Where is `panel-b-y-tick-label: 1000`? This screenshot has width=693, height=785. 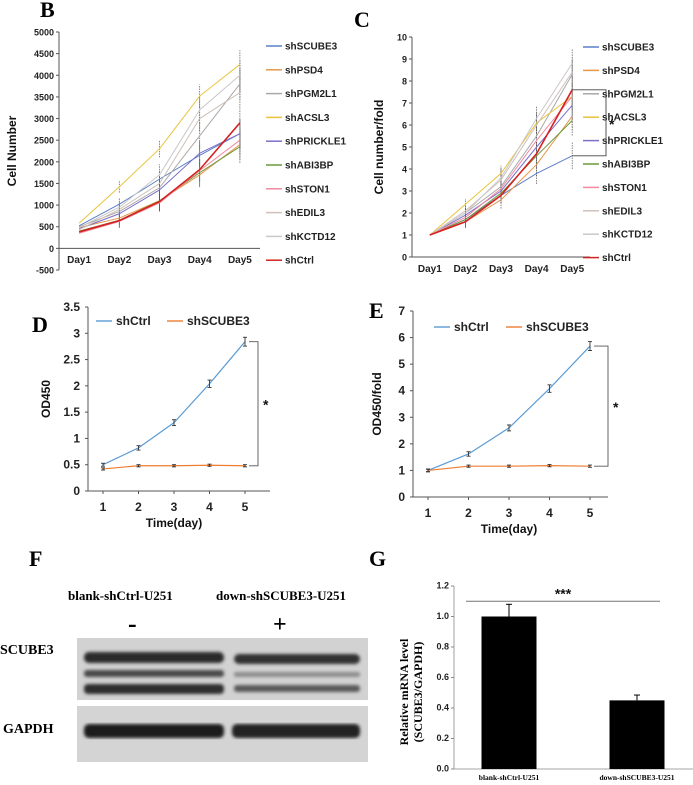
panel-b-y-tick-label: 1000 is located at coordinates (44, 206).